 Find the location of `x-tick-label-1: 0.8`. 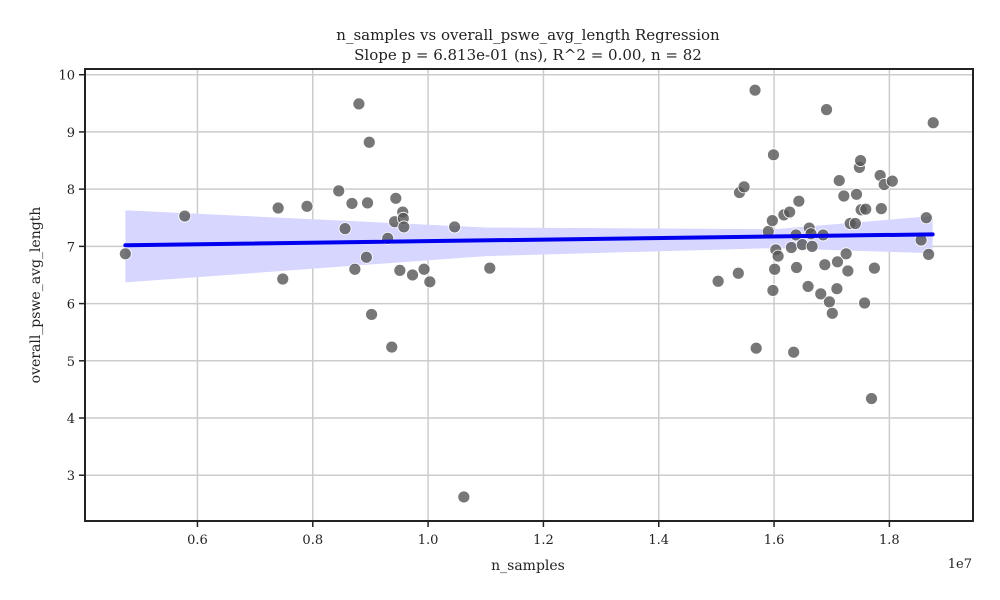

x-tick-label-1: 0.8 is located at coordinates (312, 540).